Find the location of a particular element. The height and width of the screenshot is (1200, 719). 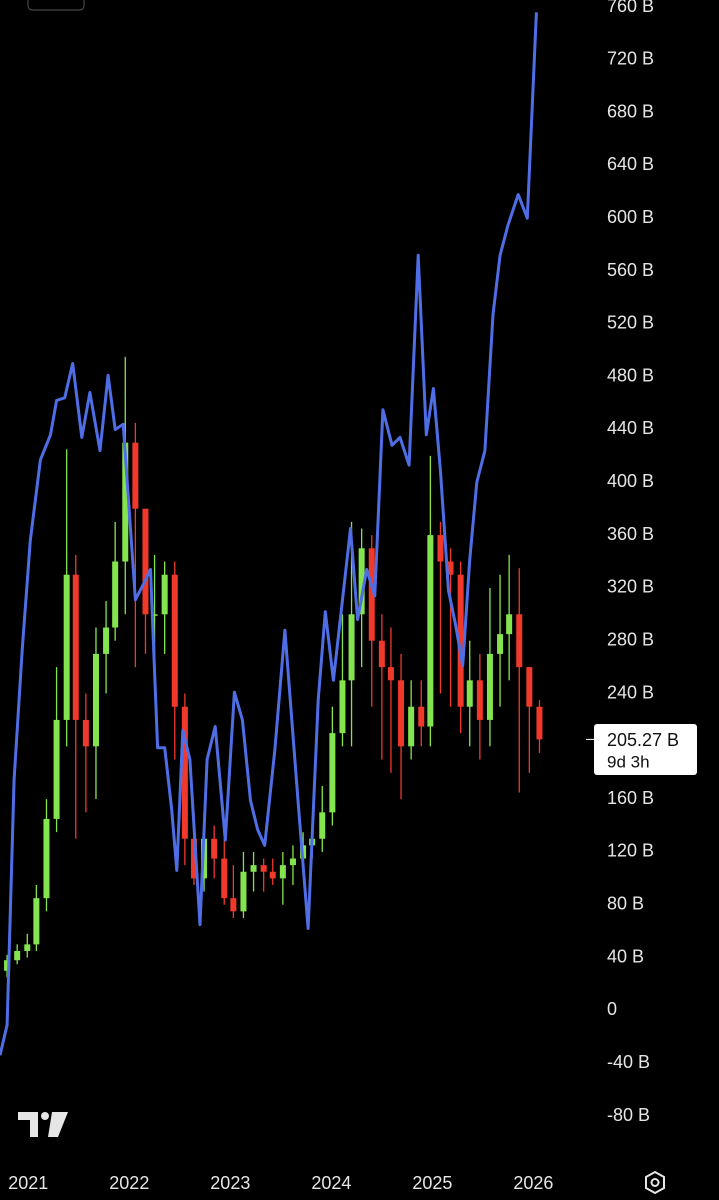

y-tick-label: 440 B is located at coordinates (630, 428).